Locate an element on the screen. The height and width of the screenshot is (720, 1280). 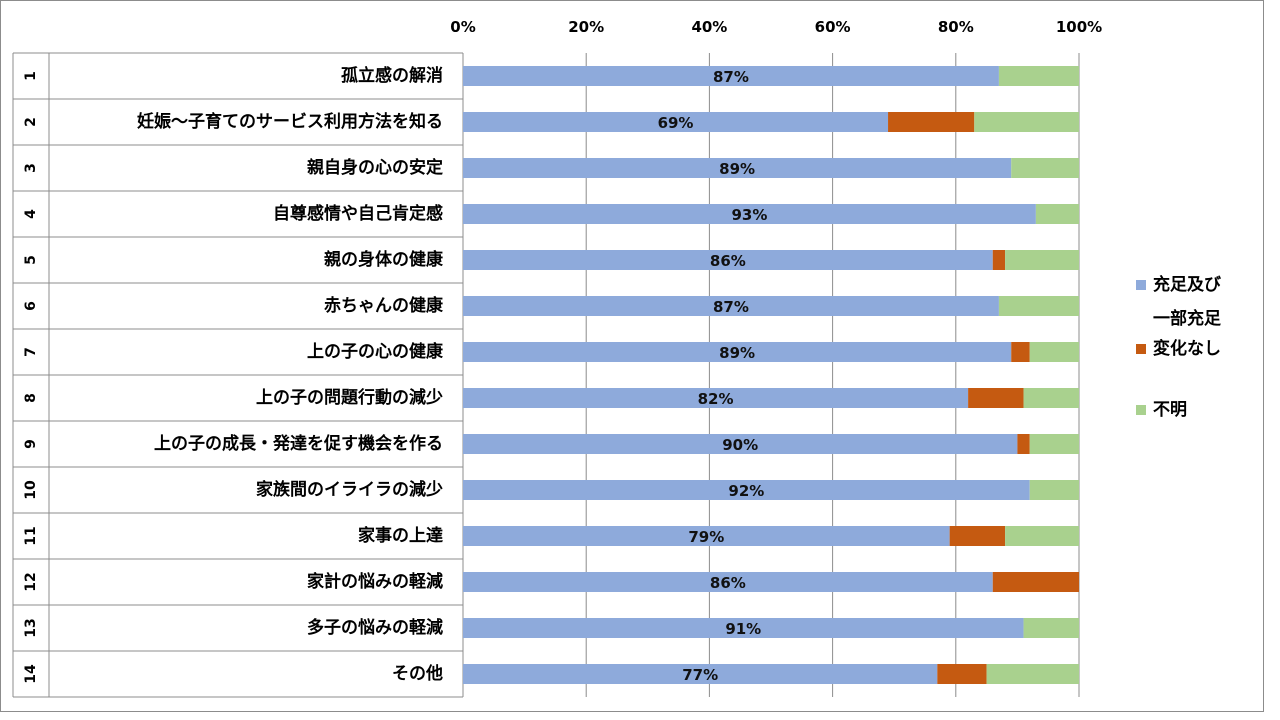
x-tick-label: 80% is located at coordinates (956, 27).